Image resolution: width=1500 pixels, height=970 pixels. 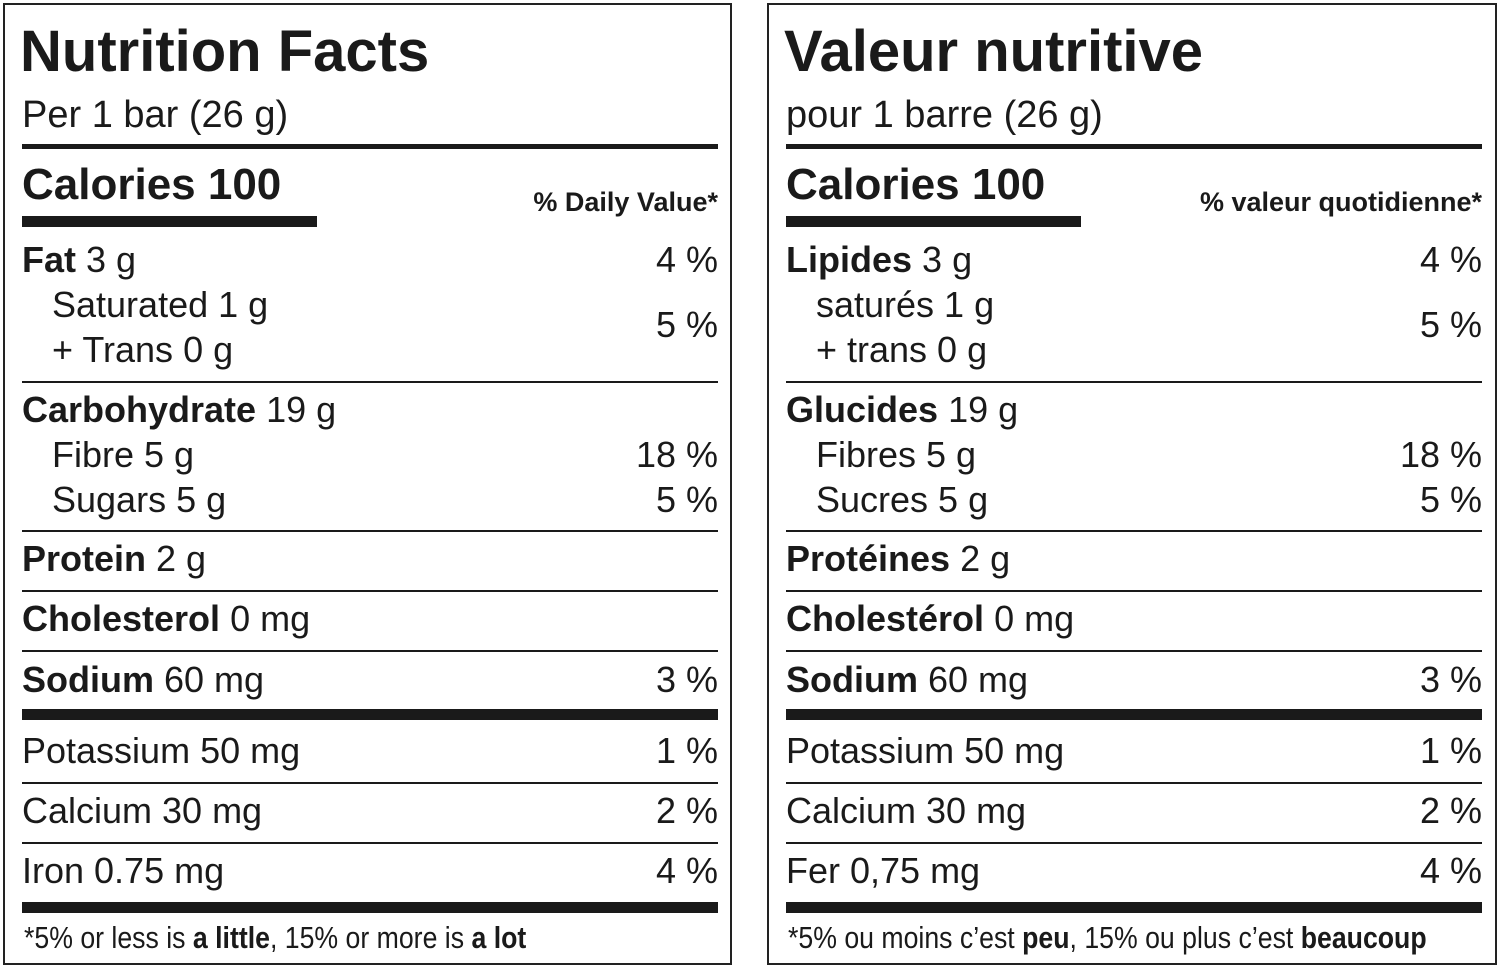 I want to click on cholesterol-row-label: Cholestérol, so click(x=885, y=618).